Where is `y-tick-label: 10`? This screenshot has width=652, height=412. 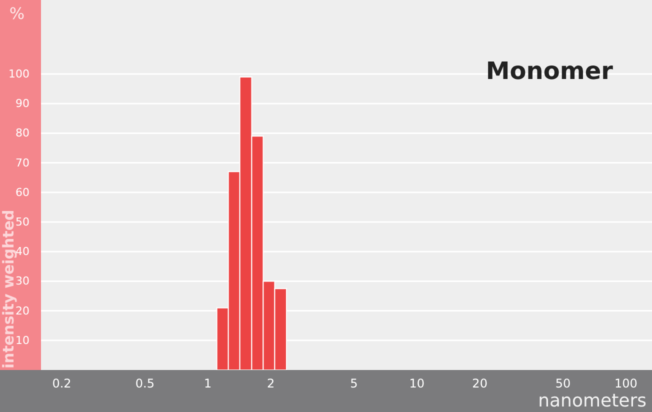 y-tick-label: 10 is located at coordinates (23, 340).